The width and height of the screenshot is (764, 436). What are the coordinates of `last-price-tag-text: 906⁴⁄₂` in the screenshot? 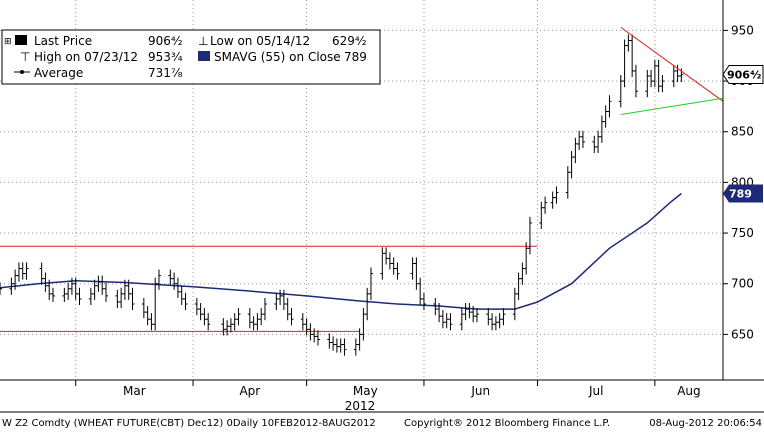 It's located at (744, 74).